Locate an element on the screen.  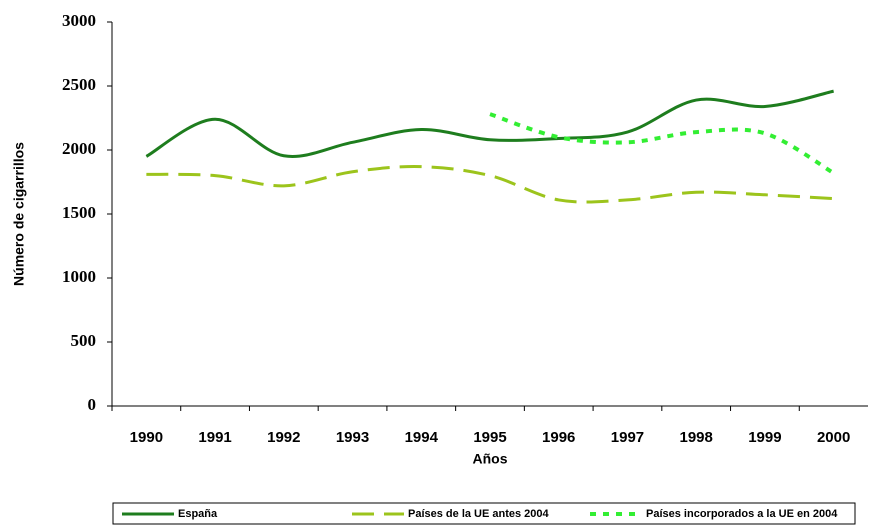
x-tick-label: 1999 is located at coordinates (764, 437).